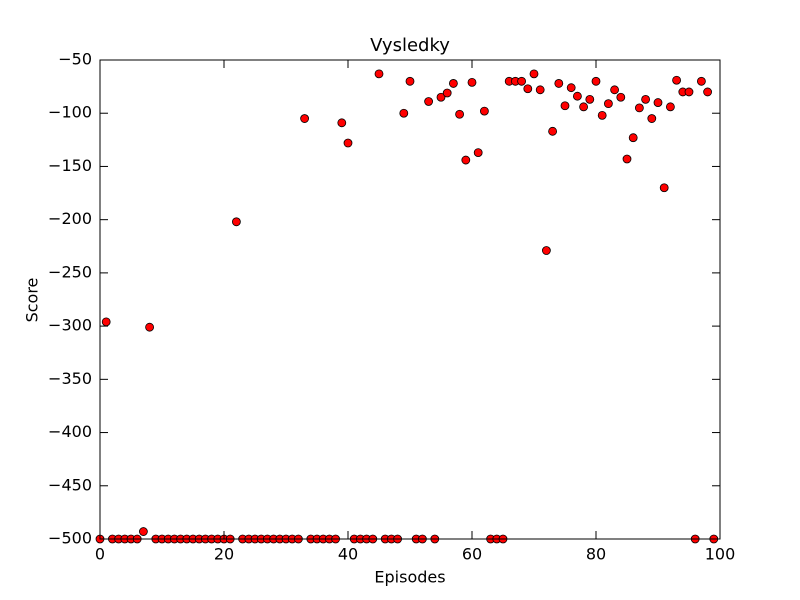  Describe the element at coordinates (75, 59) in the screenshot. I see `y-tick-label: −50` at that location.